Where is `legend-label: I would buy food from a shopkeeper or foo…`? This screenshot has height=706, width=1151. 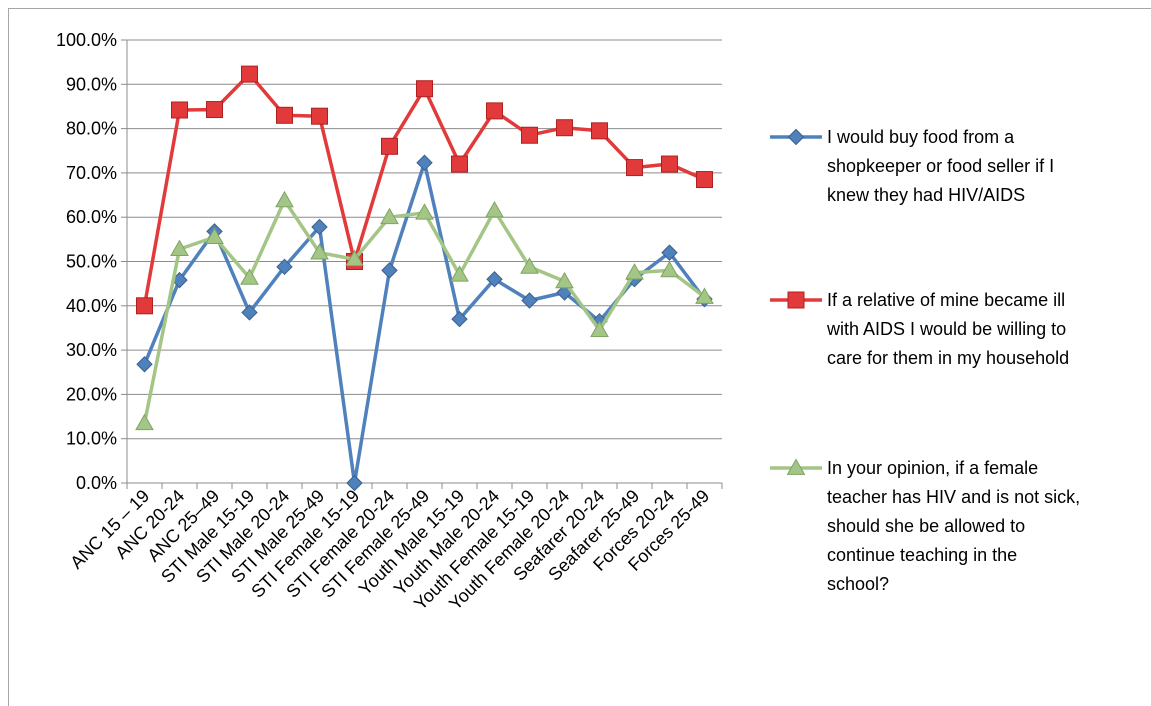 legend-label: I would buy food from a shopkeeper or foo… is located at coordinates (940, 166).